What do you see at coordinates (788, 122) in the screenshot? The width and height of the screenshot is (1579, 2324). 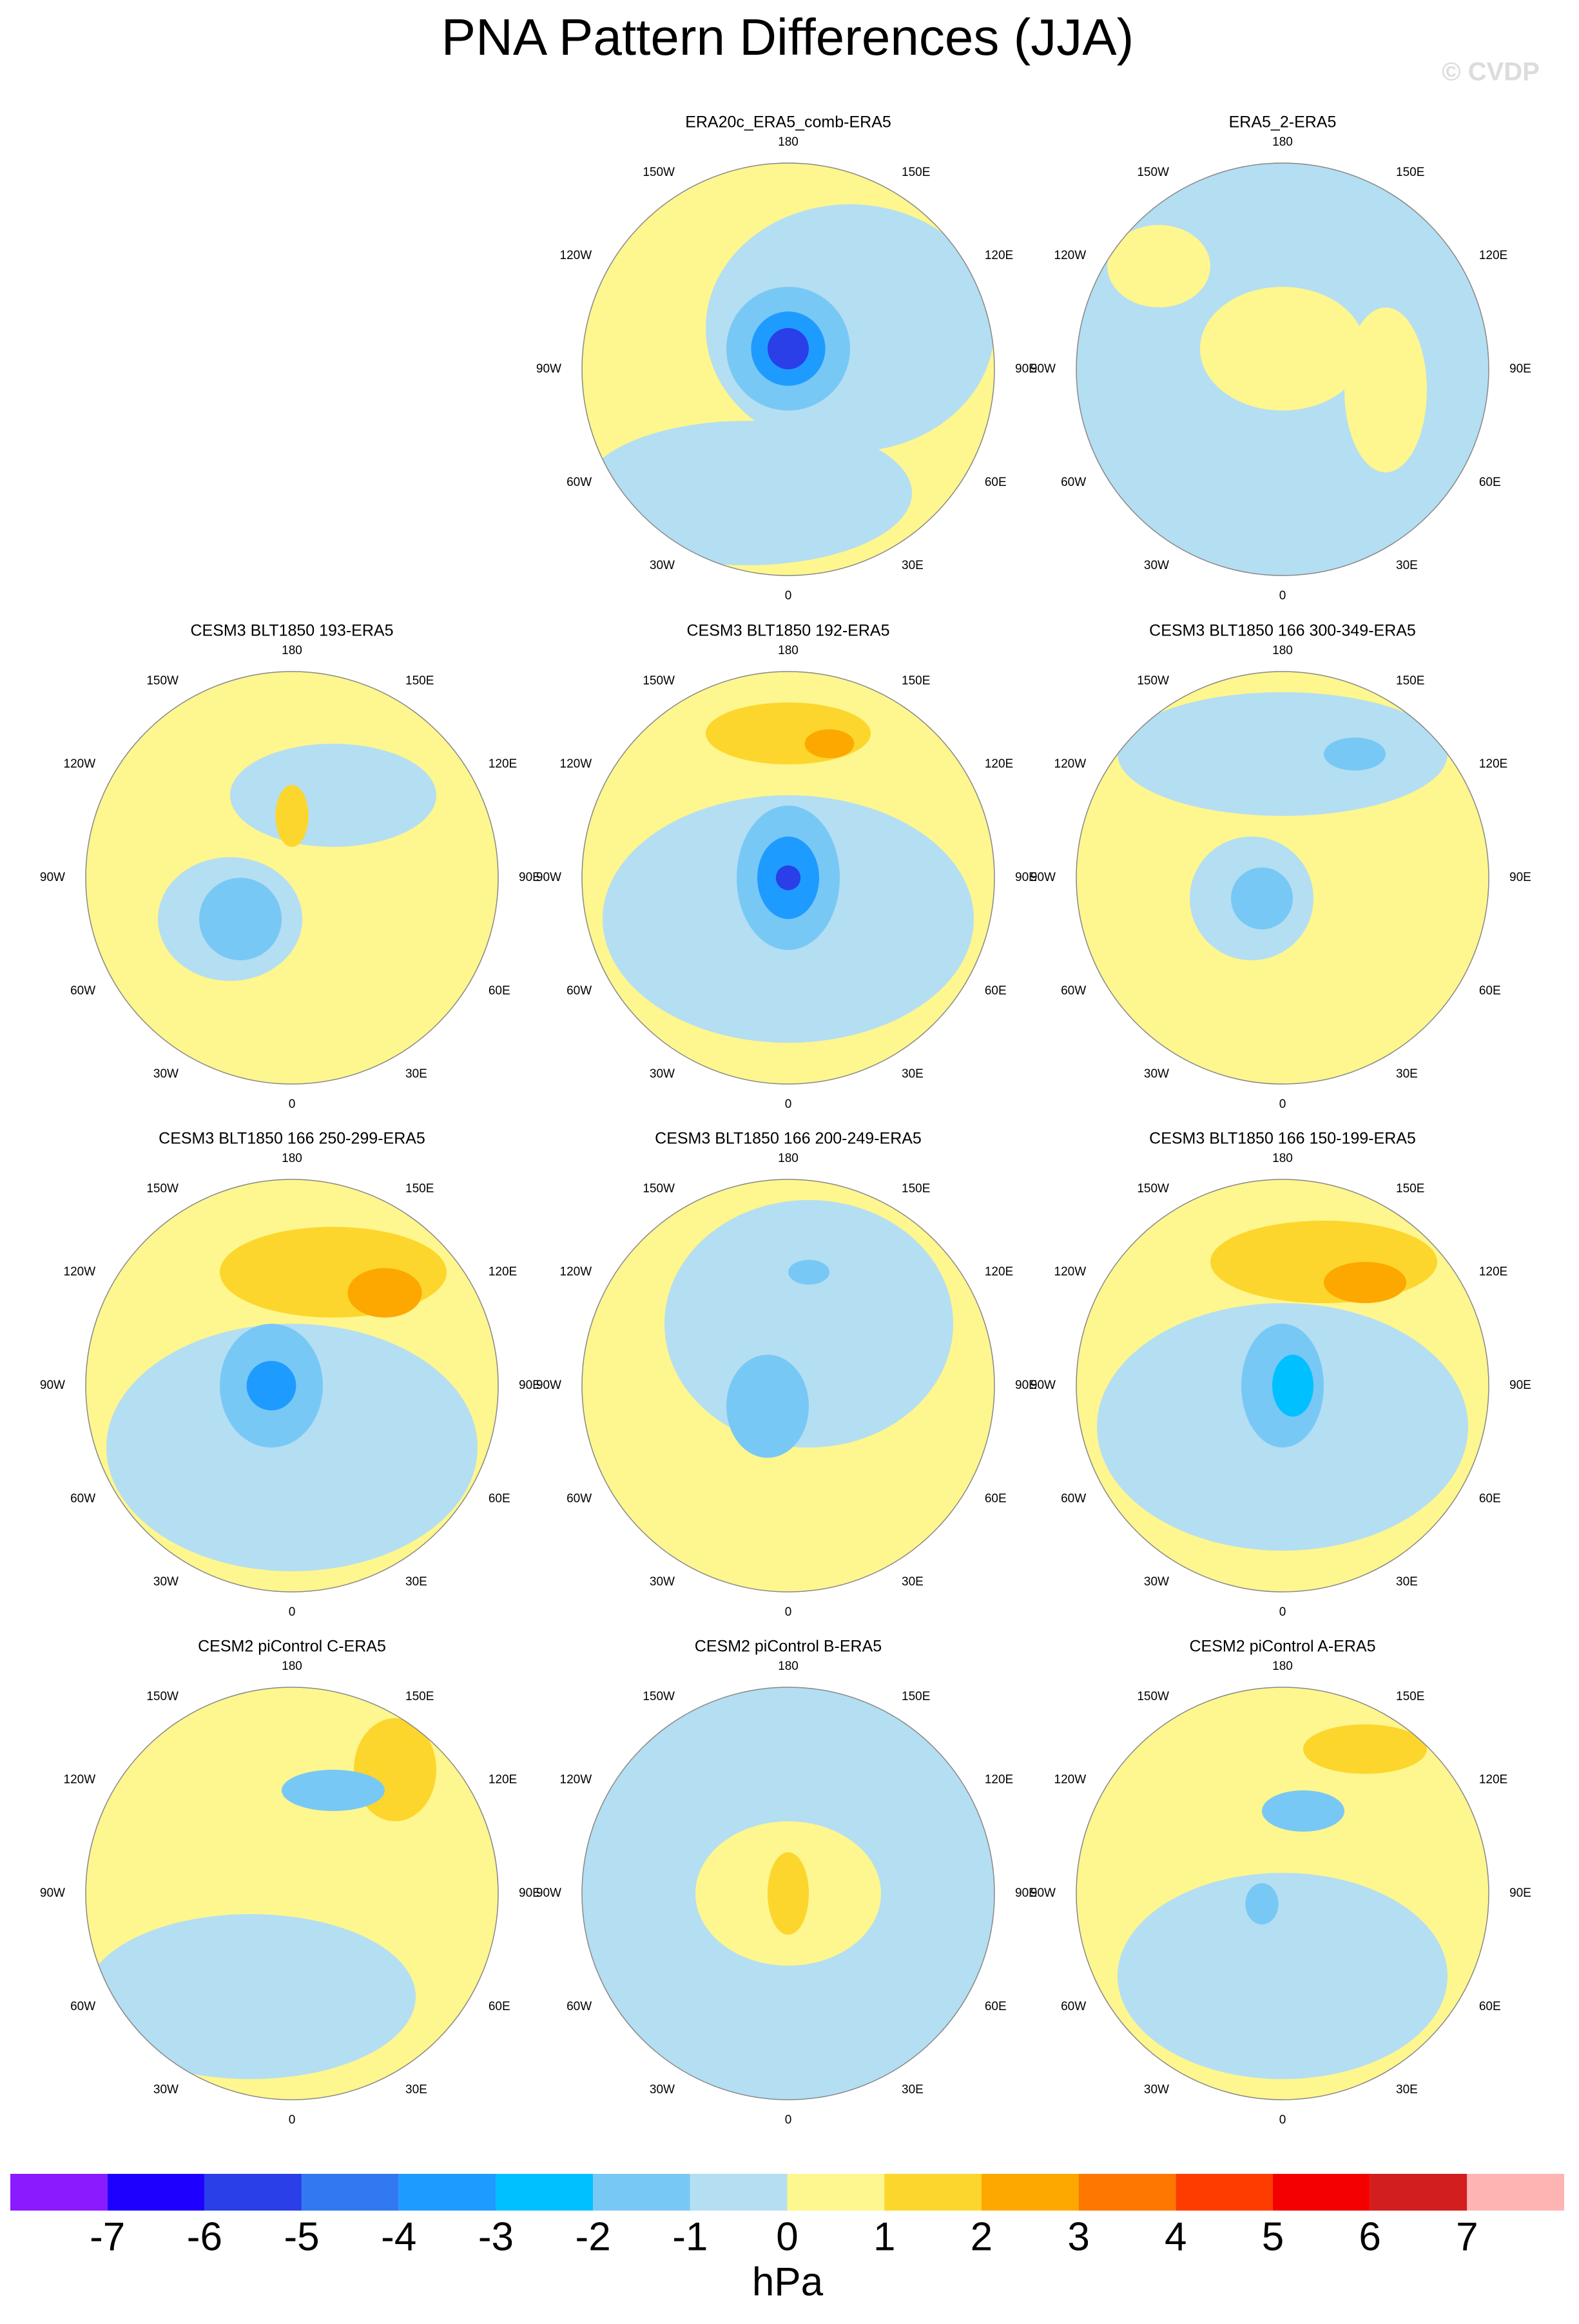 I see `panel-title: ERA20c_ERA5_comb-ERA5` at bounding box center [788, 122].